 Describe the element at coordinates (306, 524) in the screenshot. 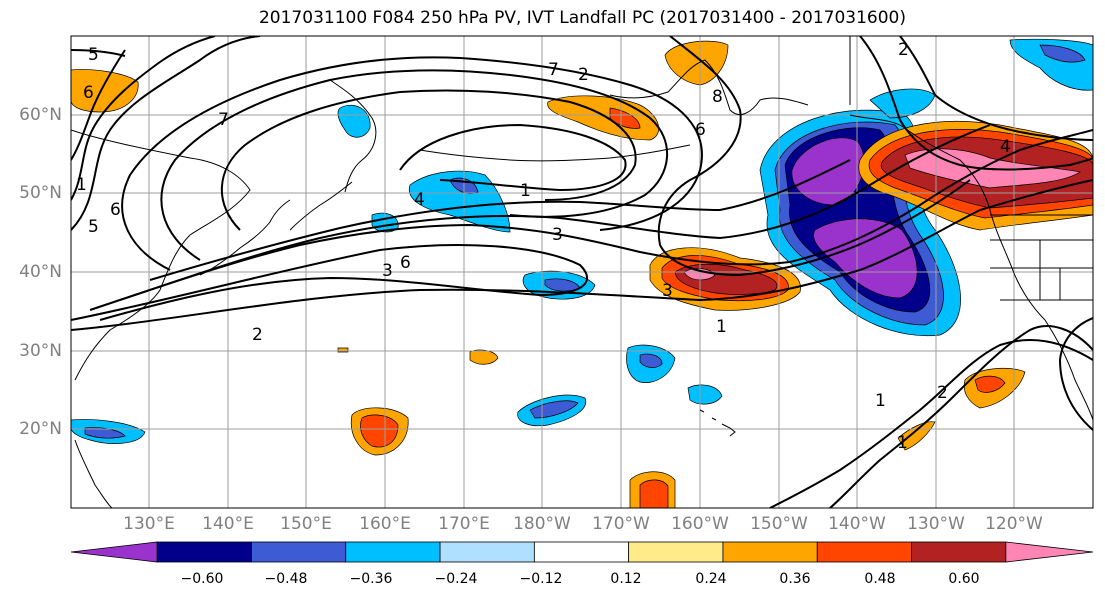

I see `lon-label: 150°E` at that location.